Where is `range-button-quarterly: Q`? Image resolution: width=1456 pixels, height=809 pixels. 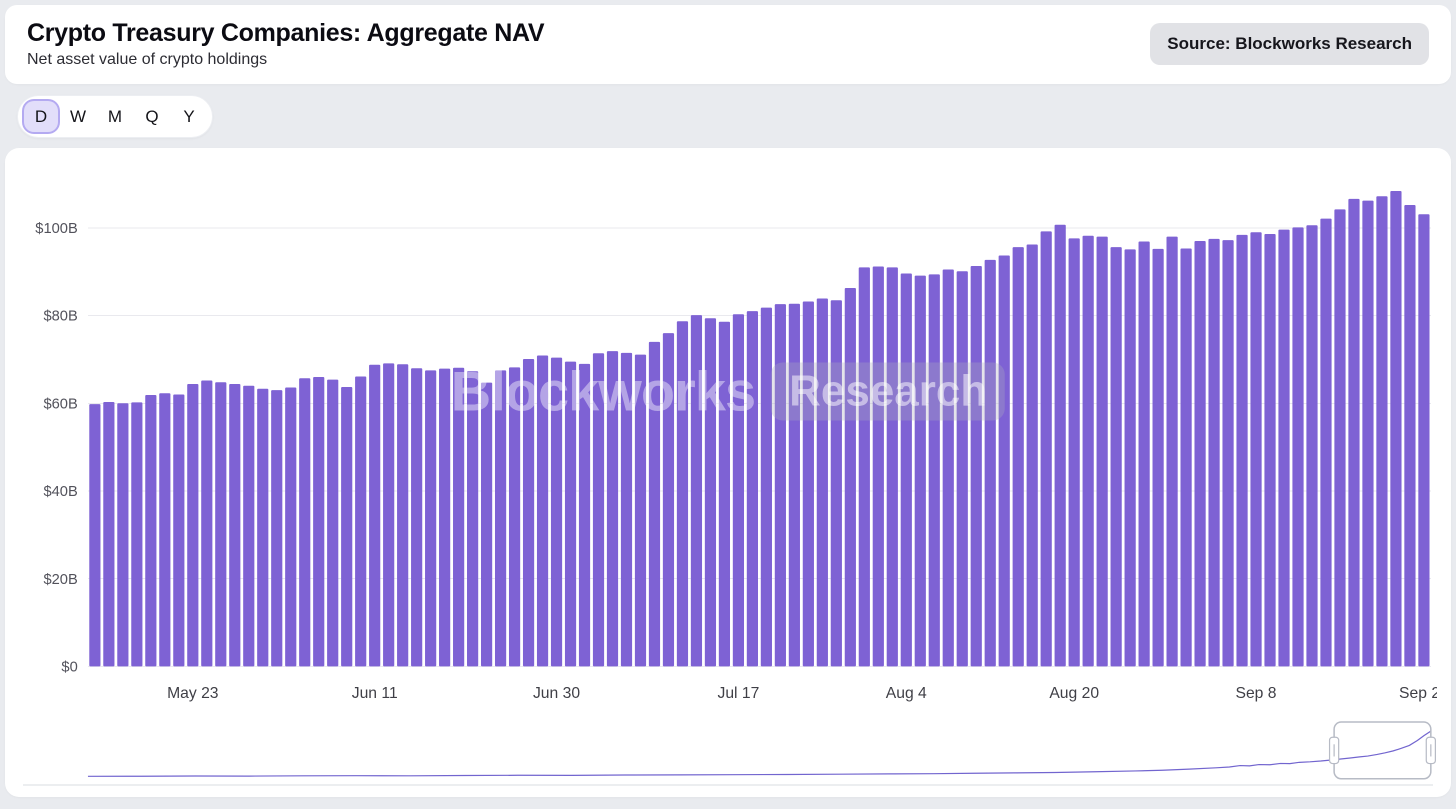 range-button-quarterly: Q is located at coordinates (152, 116).